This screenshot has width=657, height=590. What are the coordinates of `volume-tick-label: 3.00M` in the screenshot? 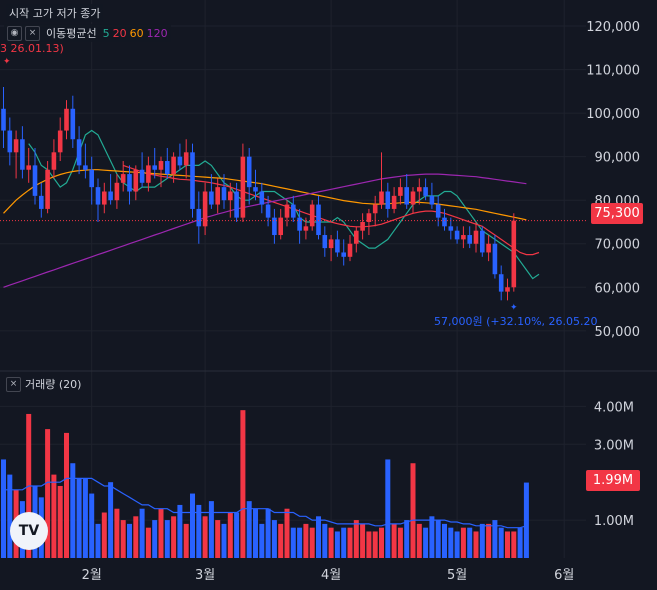 It's located at (614, 445).